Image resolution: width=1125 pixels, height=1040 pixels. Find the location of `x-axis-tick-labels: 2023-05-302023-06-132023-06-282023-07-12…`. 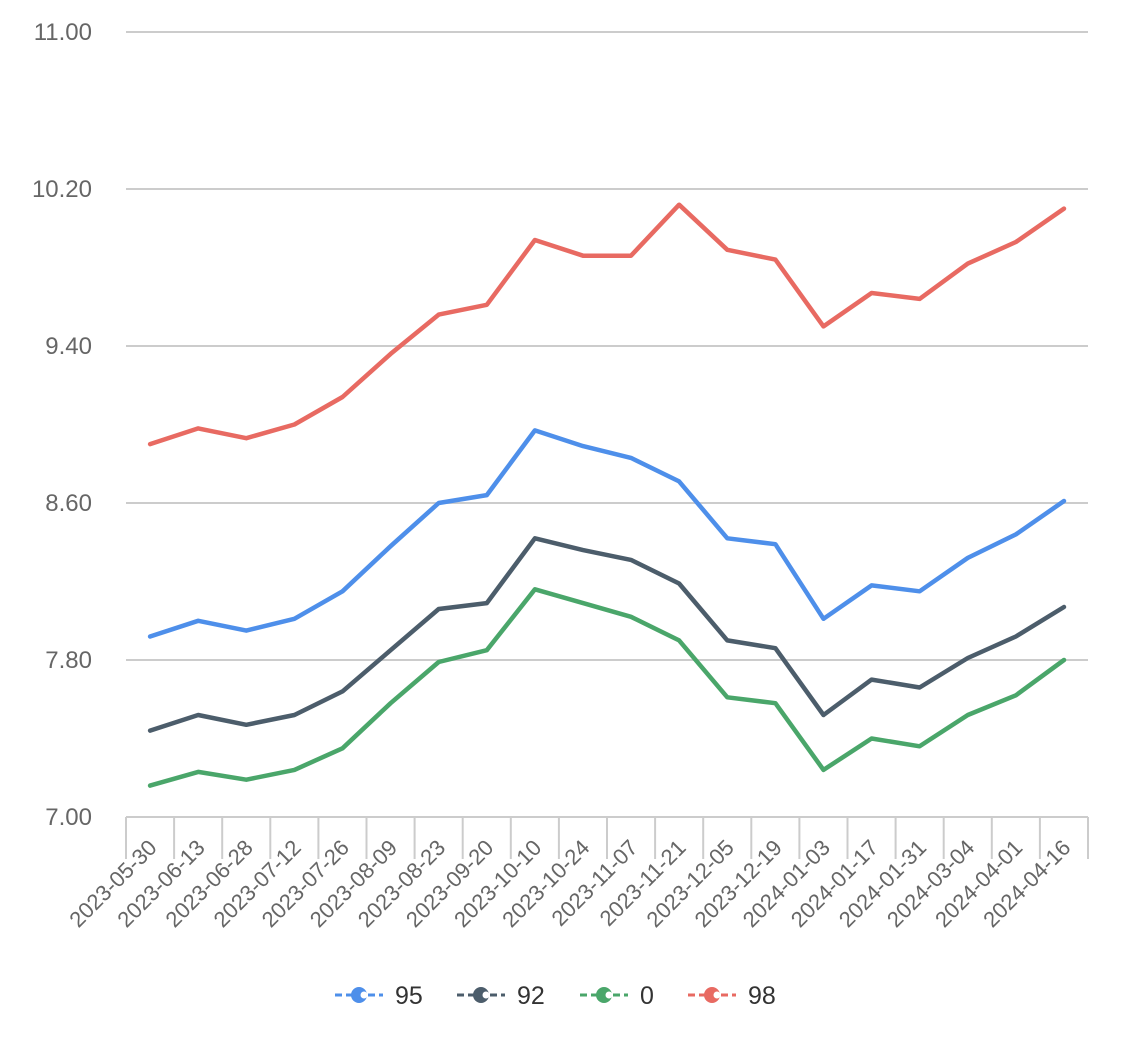

x-axis-tick-labels: 2023-05-302023-06-132023-06-282023-07-12… is located at coordinates (569, 883).